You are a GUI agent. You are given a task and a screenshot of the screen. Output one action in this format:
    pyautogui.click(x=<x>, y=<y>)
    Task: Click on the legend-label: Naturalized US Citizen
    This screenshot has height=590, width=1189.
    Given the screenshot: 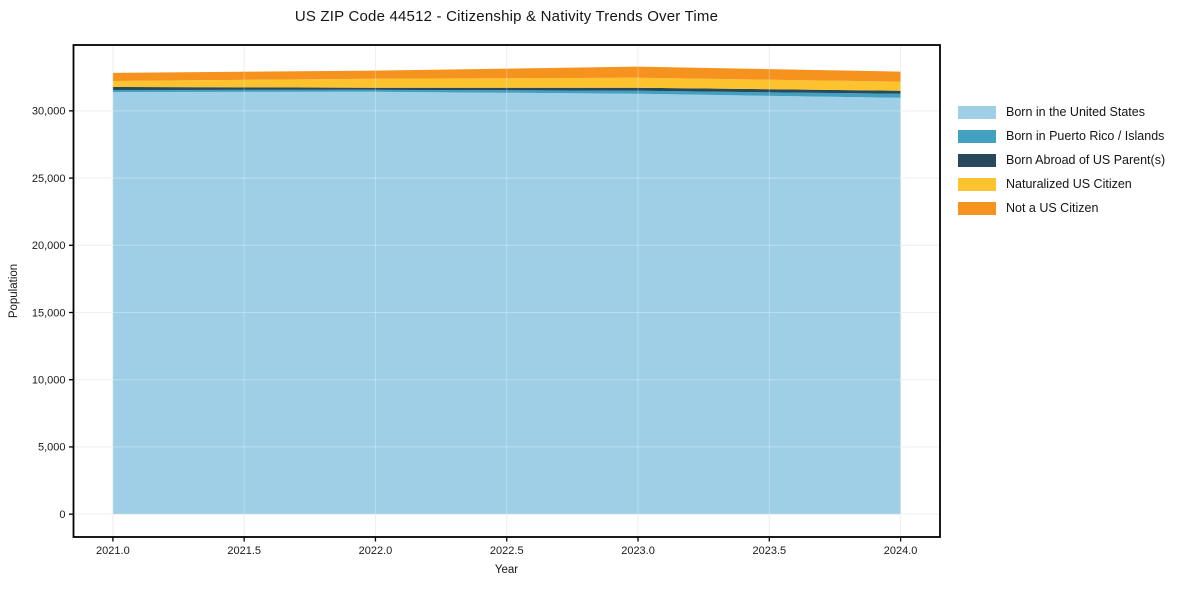 What is the action you would take?
    pyautogui.click(x=1069, y=184)
    